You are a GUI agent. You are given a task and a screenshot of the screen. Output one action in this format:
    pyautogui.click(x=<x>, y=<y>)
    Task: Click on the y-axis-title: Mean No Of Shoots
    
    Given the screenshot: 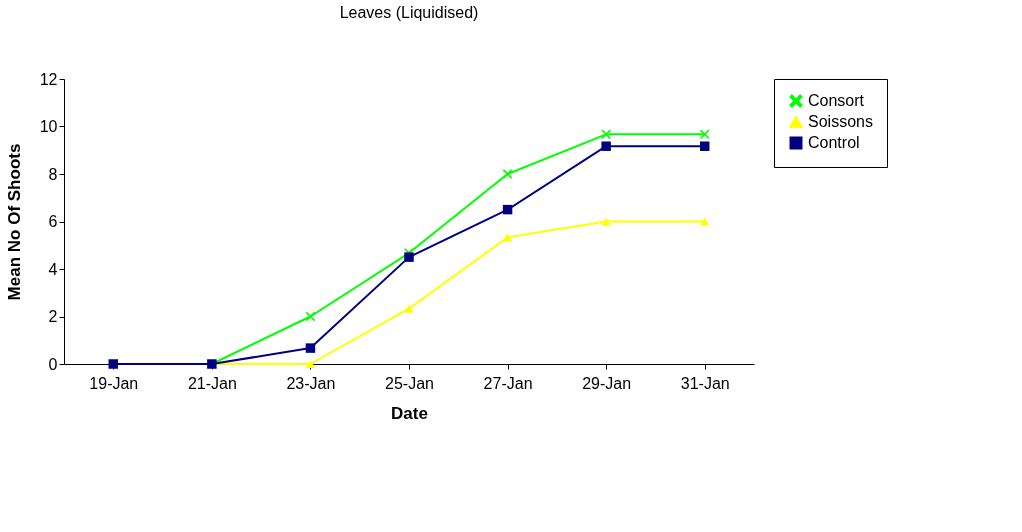 What is the action you would take?
    pyautogui.click(x=14, y=222)
    